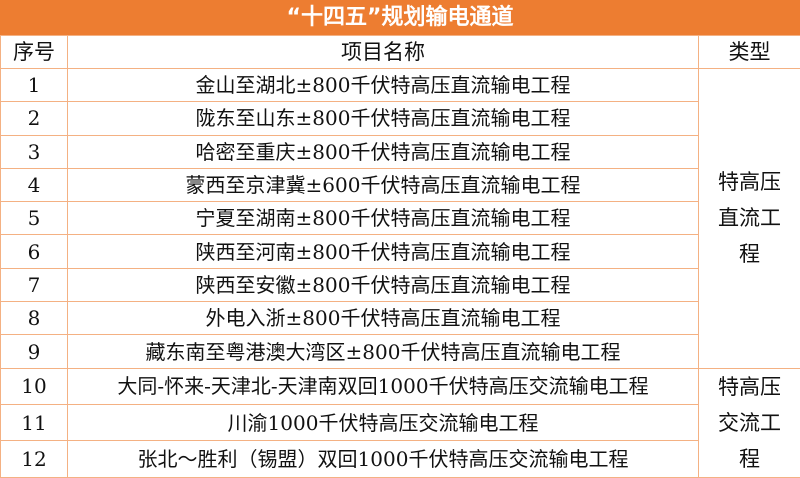 The image size is (800, 478). Describe the element at coordinates (383, 85) in the screenshot. I see `row-name: 金山至湖北±800千伏特高压直流输电工程` at that location.